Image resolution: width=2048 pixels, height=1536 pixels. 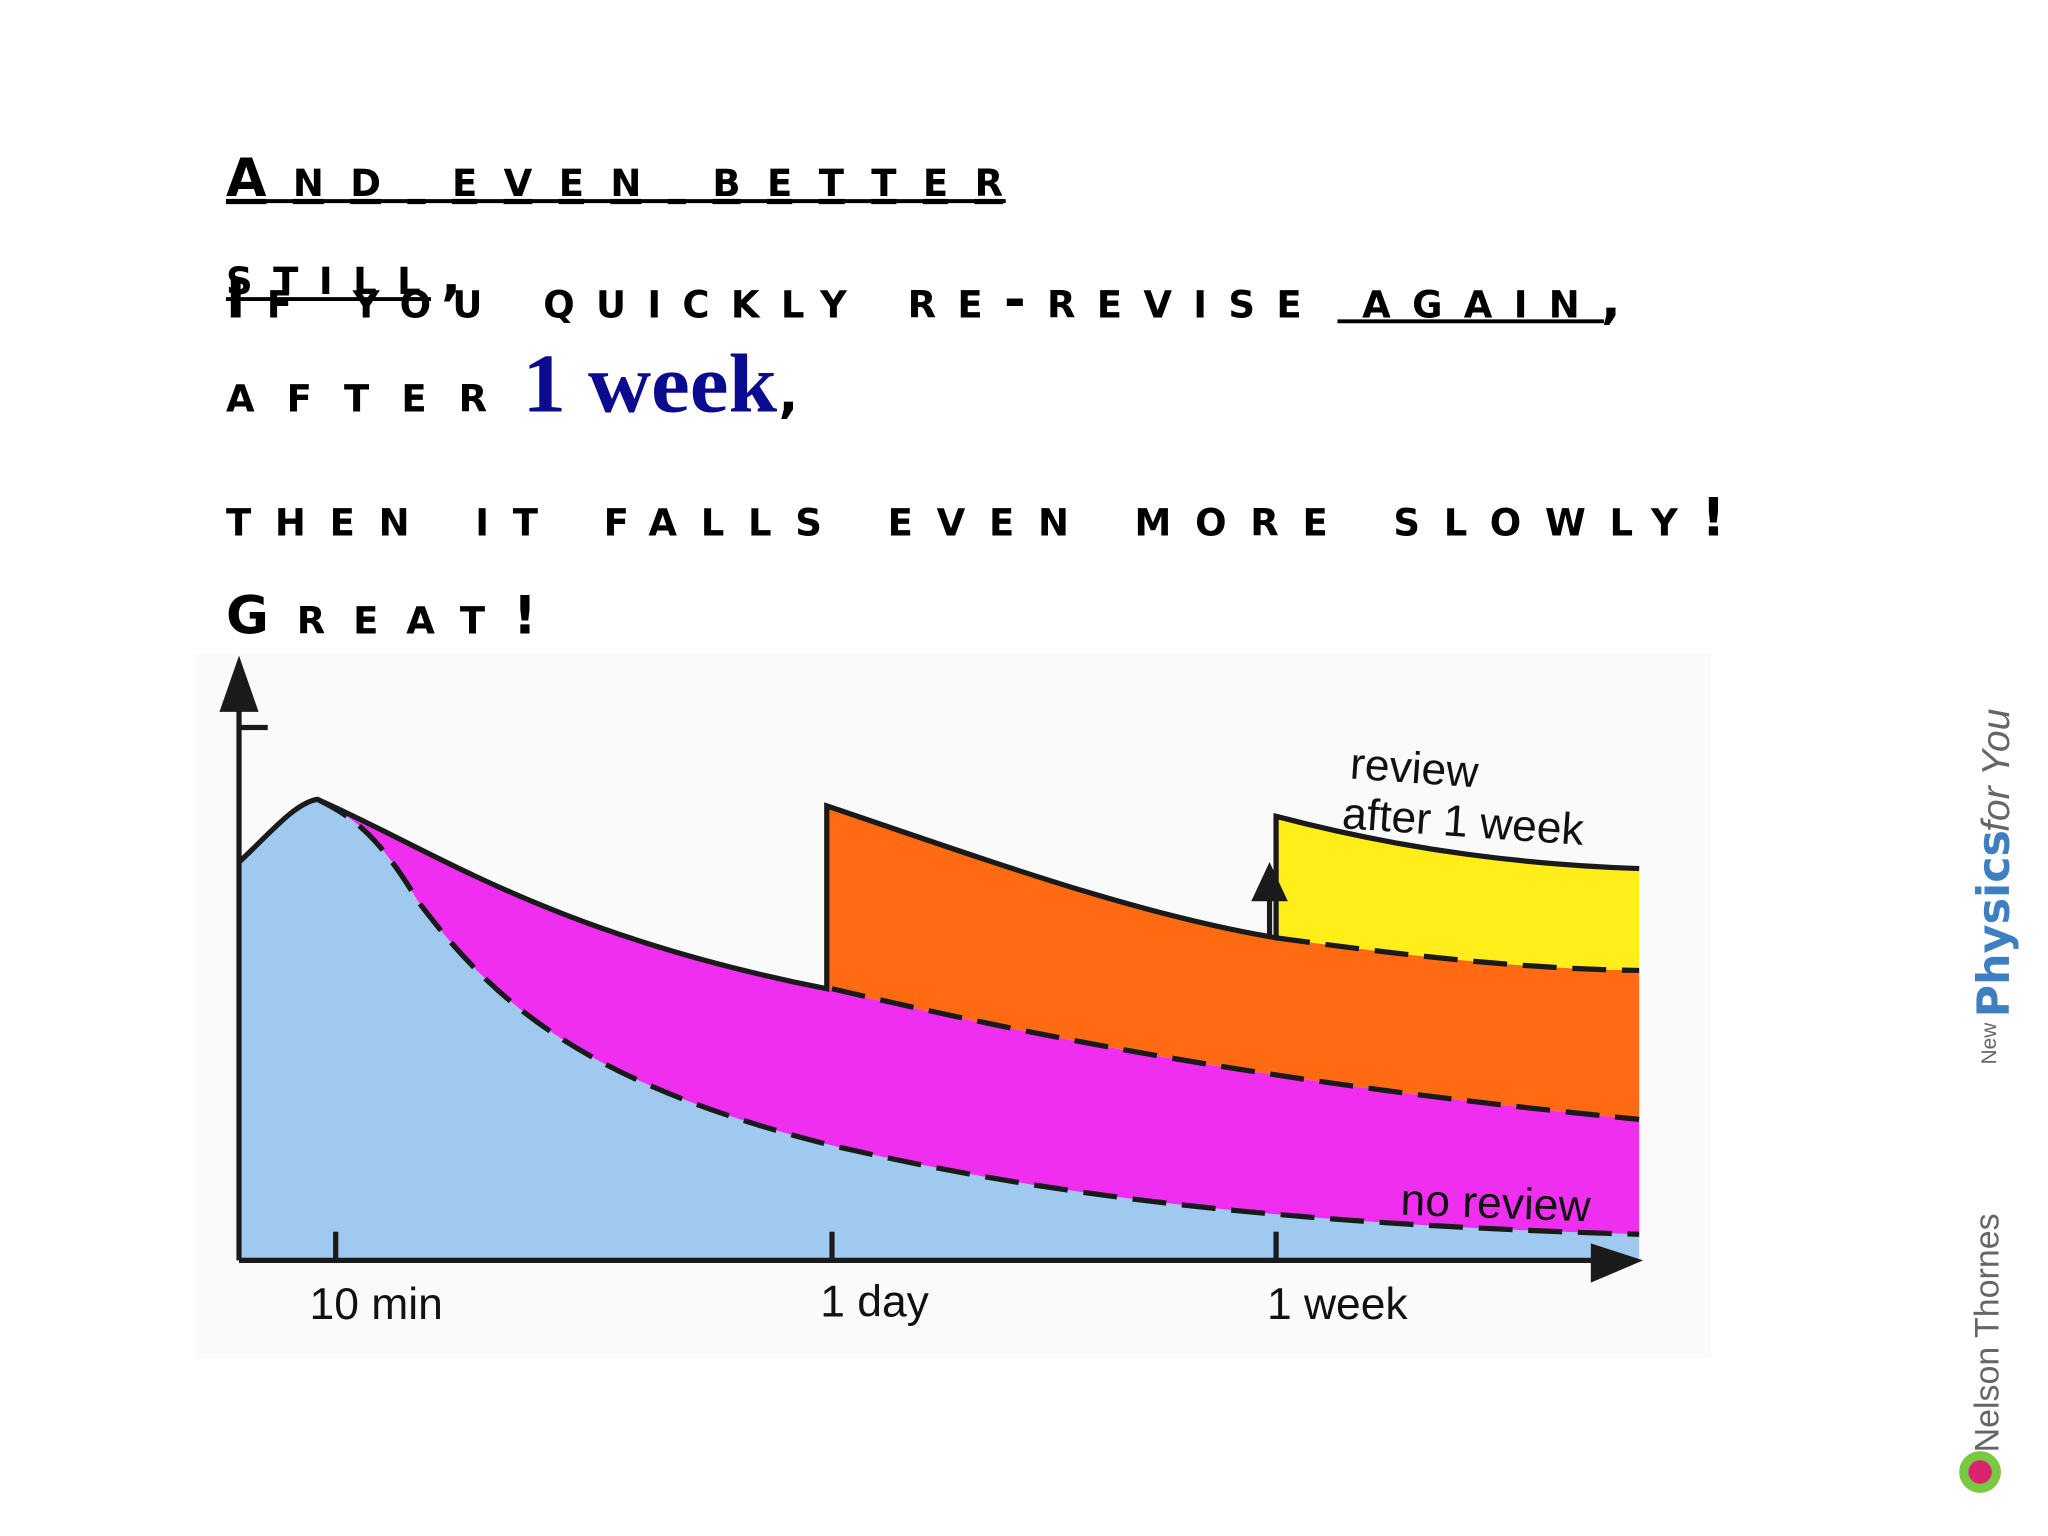 What do you see at coordinates (1233, 962) in the screenshot?
I see `review-1day-area` at bounding box center [1233, 962].